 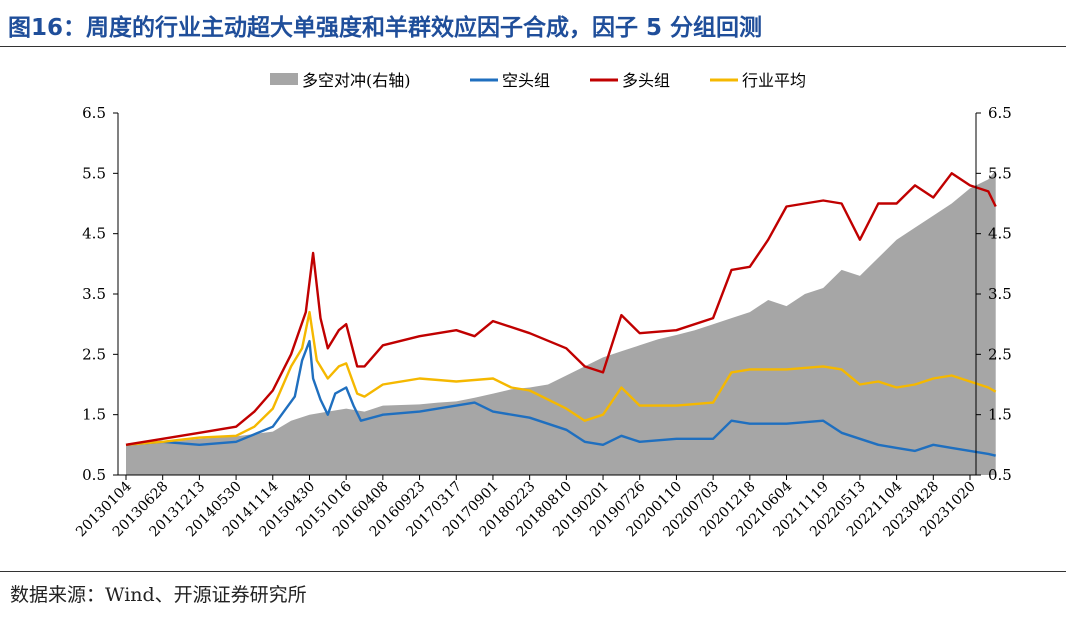 What do you see at coordinates (526, 80) in the screenshot?
I see `legend-short-label: 空头组` at bounding box center [526, 80].